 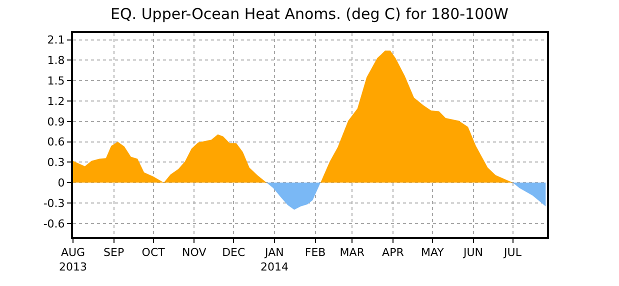 I want to click on y-tick-label: 0.3, so click(x=56, y=163).